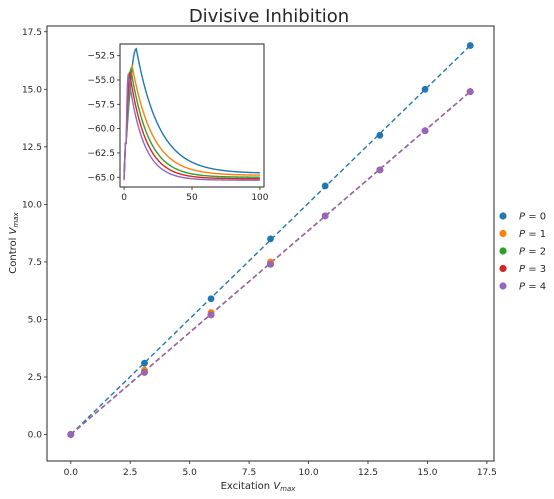 This screenshot has width=554, height=499. What do you see at coordinates (101, 81) in the screenshot?
I see `inset-y-tick-label: −55.0` at bounding box center [101, 81].